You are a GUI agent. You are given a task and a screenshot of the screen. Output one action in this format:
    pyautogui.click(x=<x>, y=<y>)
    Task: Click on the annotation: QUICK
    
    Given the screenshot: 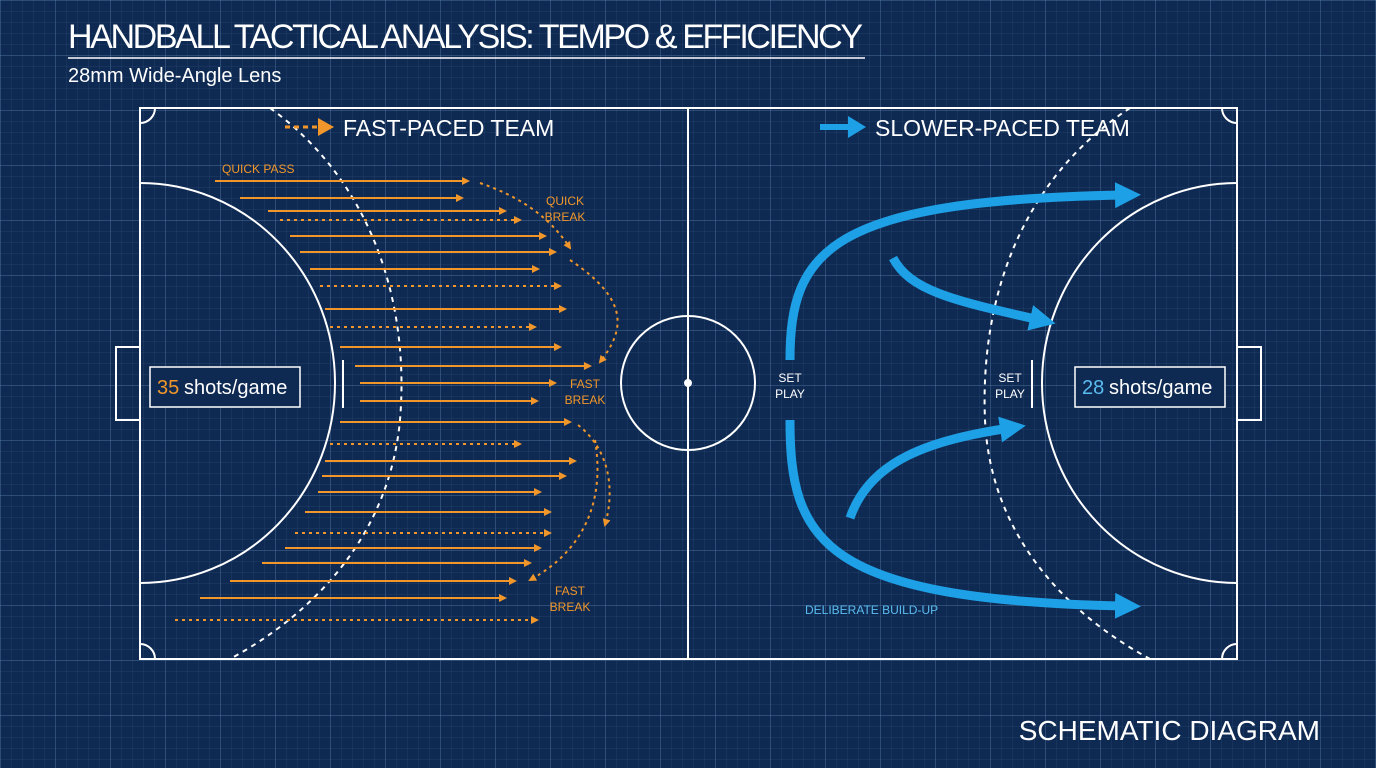 What is the action you would take?
    pyautogui.click(x=565, y=201)
    